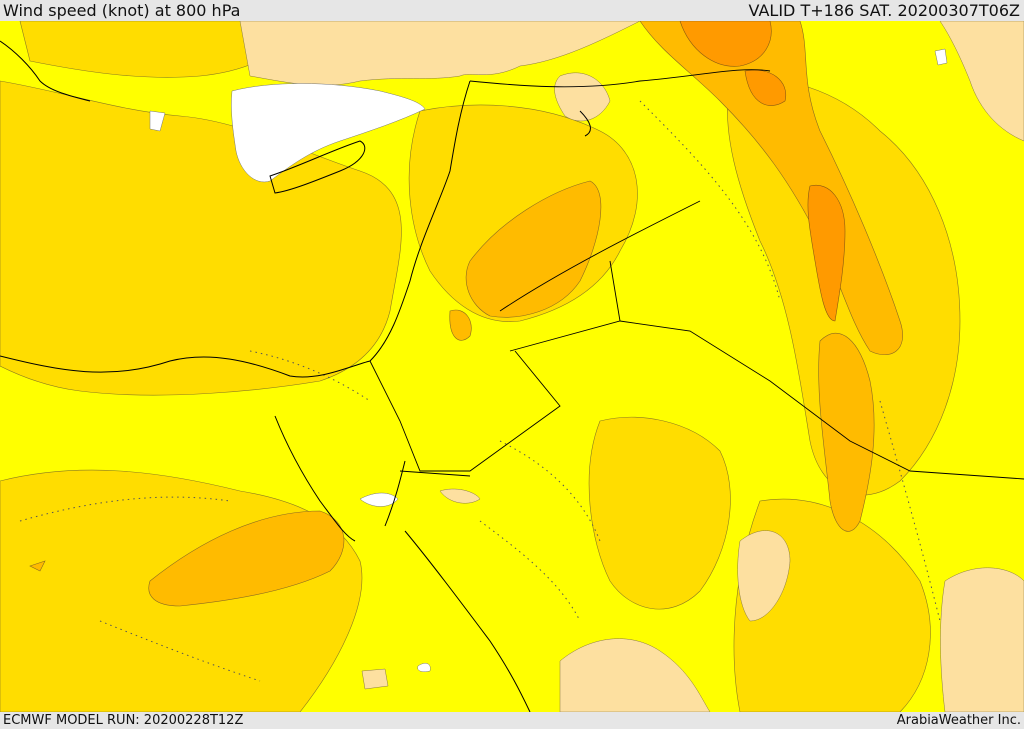 This screenshot has height=729, width=1024. I want to click on valid-time-label: VALID T+186 SAT. 20200307T06Z, so click(884, 10).